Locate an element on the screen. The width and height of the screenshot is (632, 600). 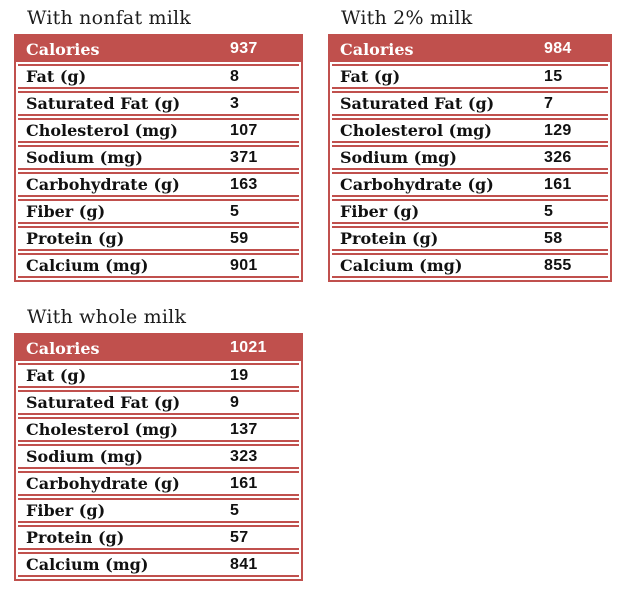
nutrient-value: 15 is located at coordinates (553, 76).